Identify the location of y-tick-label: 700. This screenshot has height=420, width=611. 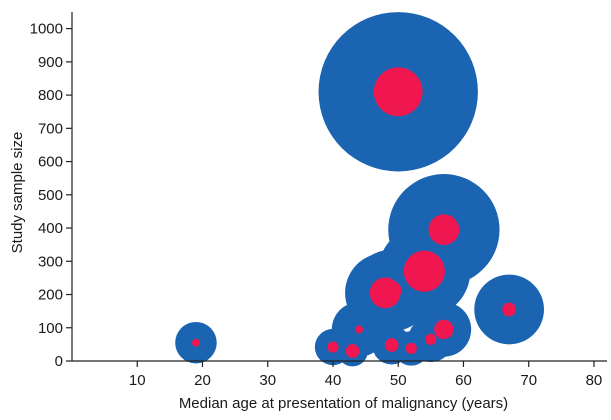
(50, 128).